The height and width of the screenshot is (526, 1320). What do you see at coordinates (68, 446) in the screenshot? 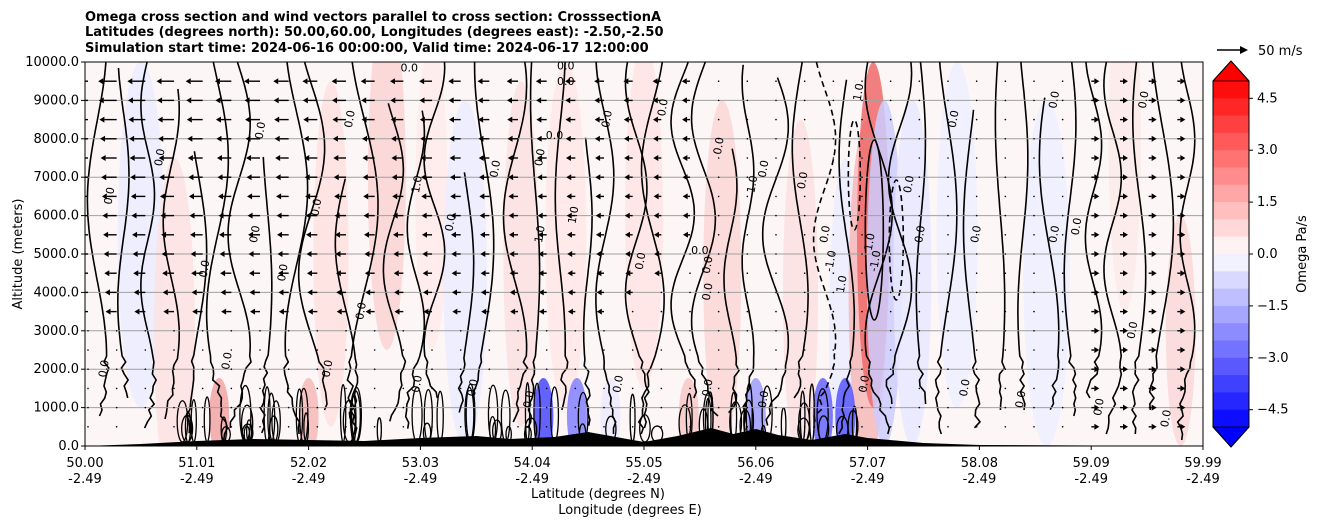
I see `y-tick-label: 0.0` at bounding box center [68, 446].